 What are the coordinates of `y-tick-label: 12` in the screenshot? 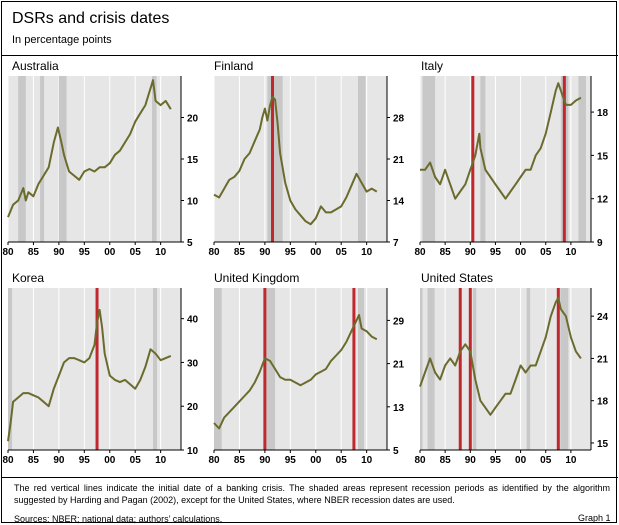 It's located at (603, 200).